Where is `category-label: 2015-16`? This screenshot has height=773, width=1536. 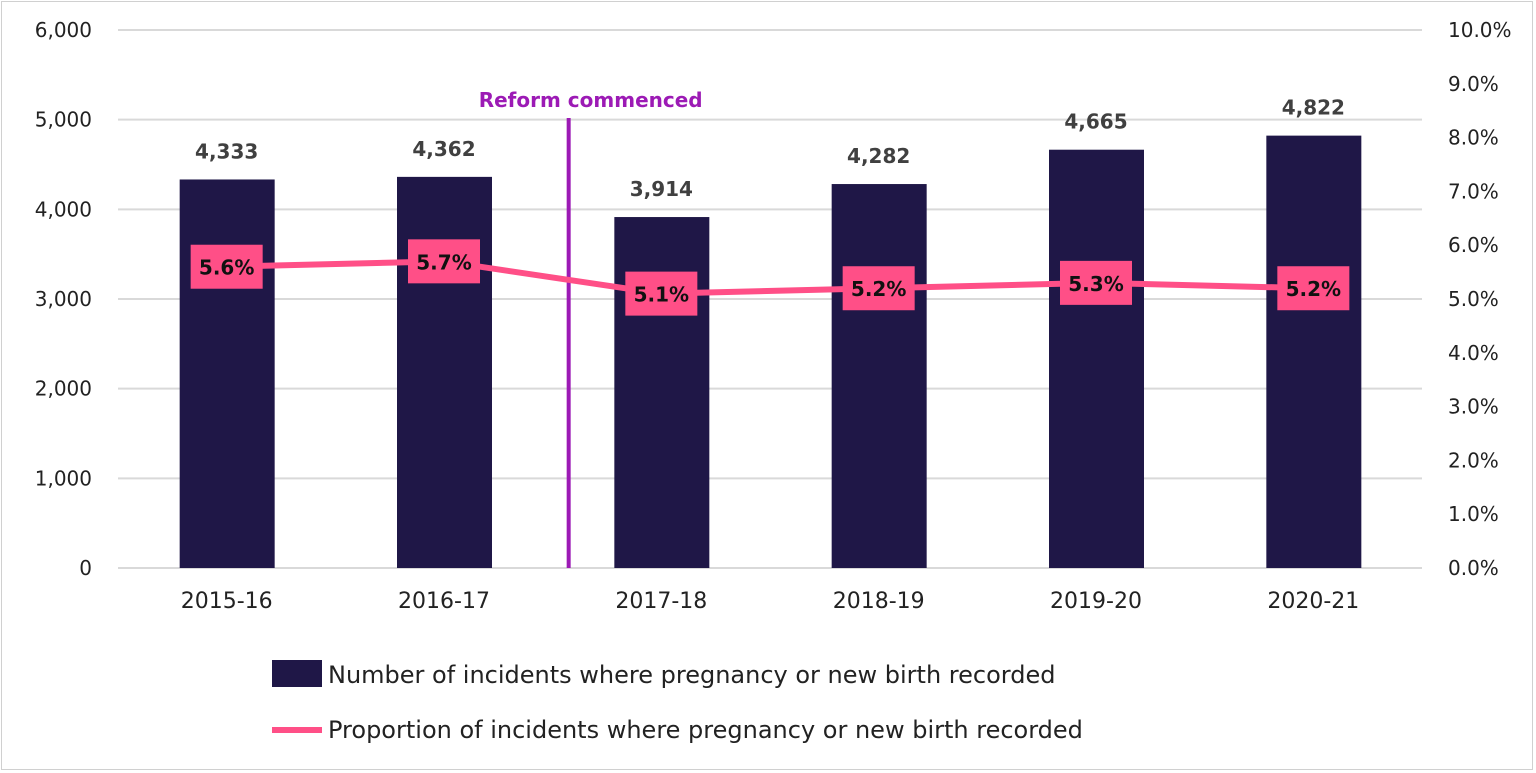 category-label: 2015-16 is located at coordinates (227, 601).